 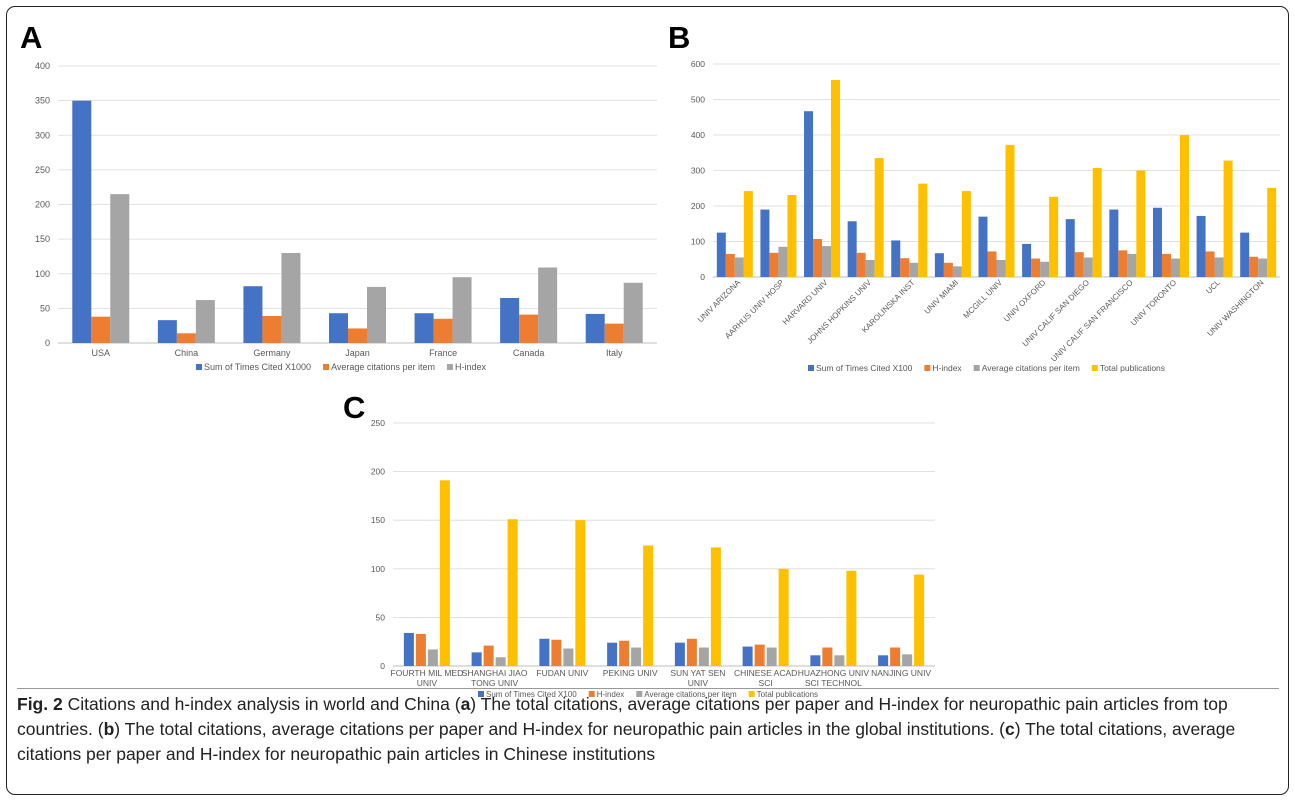 I want to click on panel-letter-c: C, so click(x=354, y=407).